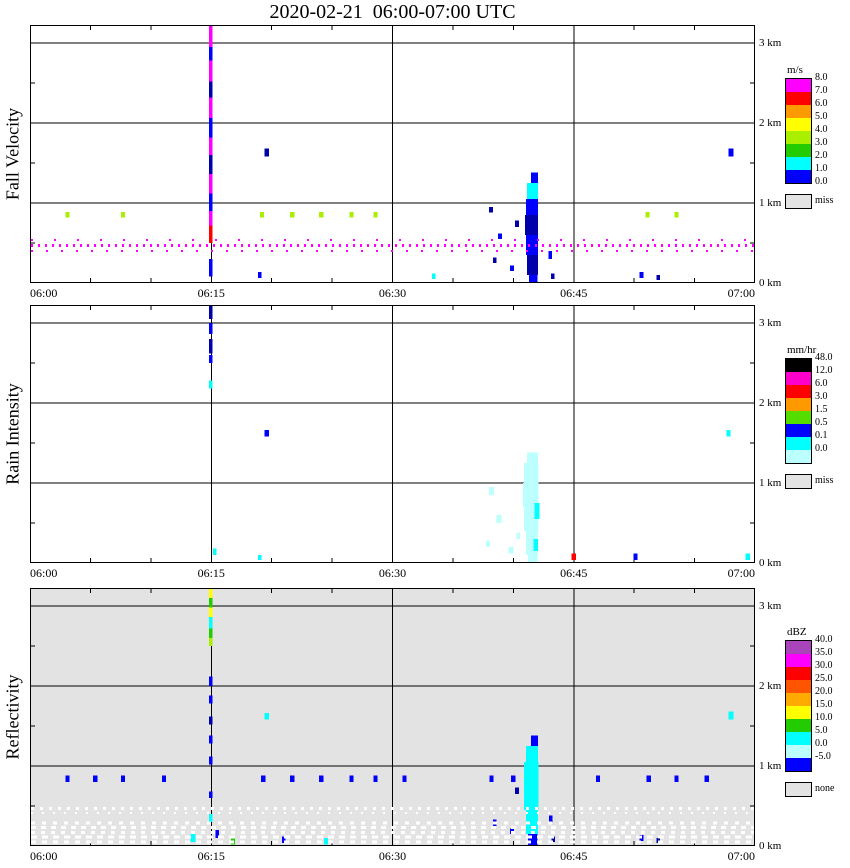 The height and width of the screenshot is (868, 850). Describe the element at coordinates (824, 678) in the screenshot. I see `legend-tick-label: 25.0` at that location.